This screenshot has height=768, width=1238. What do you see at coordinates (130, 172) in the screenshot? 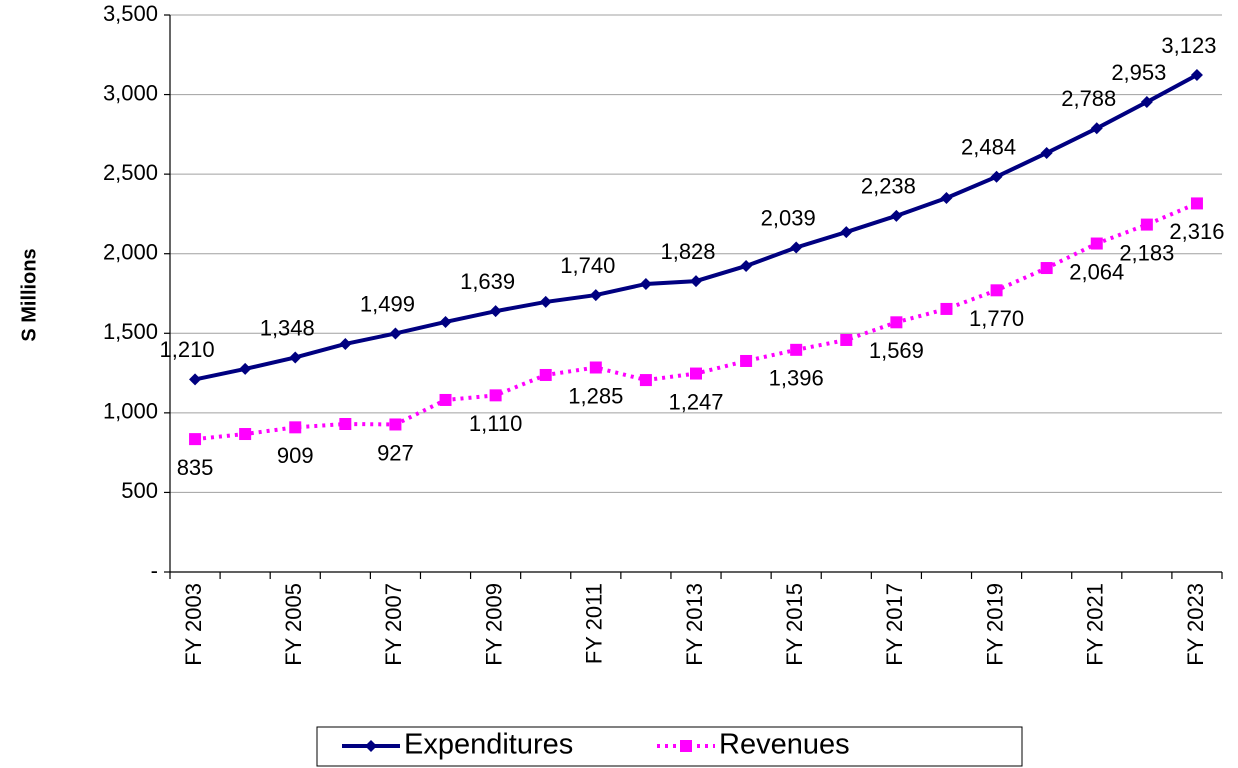
I see `y-tick-label: 2,500` at bounding box center [130, 172].